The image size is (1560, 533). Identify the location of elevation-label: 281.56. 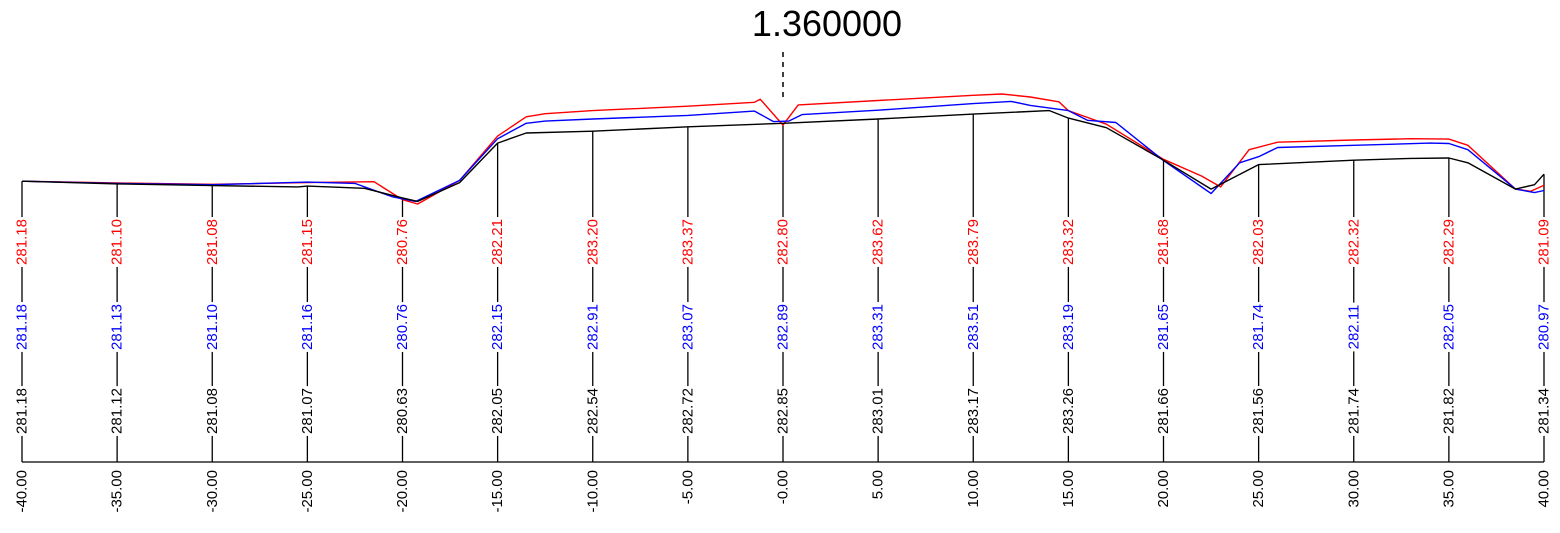
(1258, 411).